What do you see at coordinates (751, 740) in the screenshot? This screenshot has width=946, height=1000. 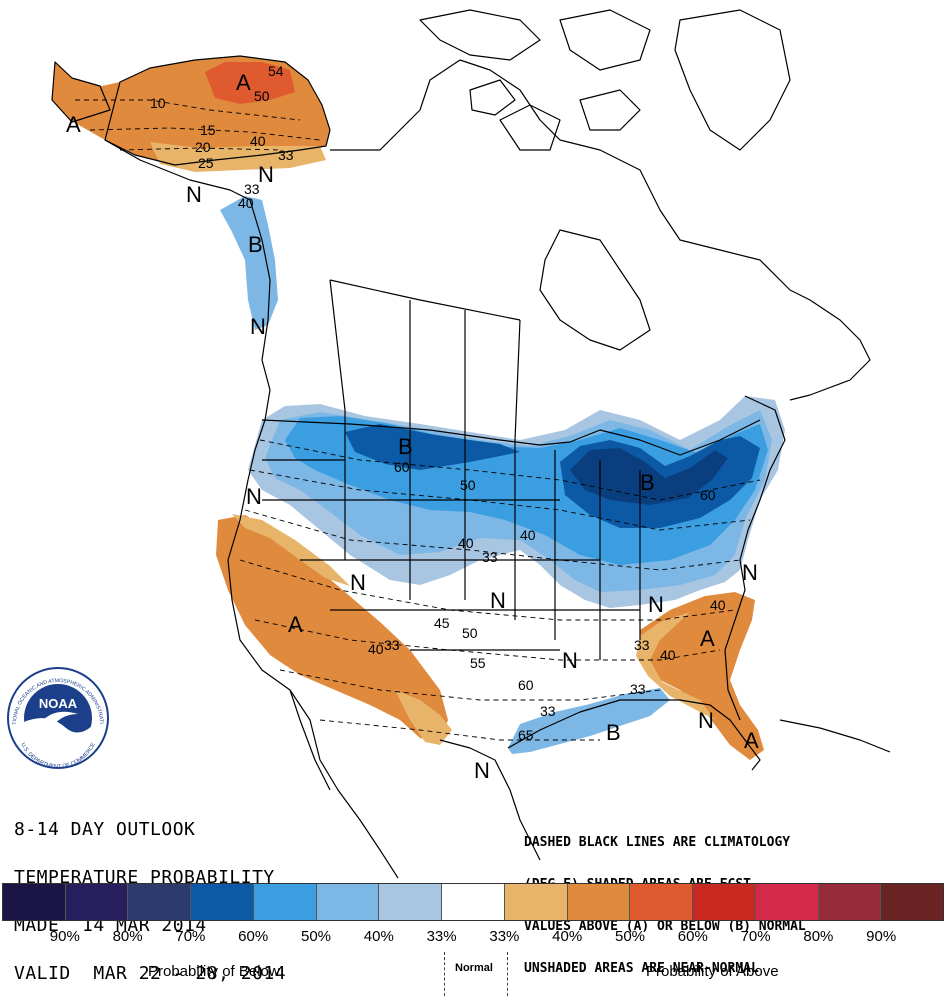 I see `region-letter-florida: A` at bounding box center [751, 740].